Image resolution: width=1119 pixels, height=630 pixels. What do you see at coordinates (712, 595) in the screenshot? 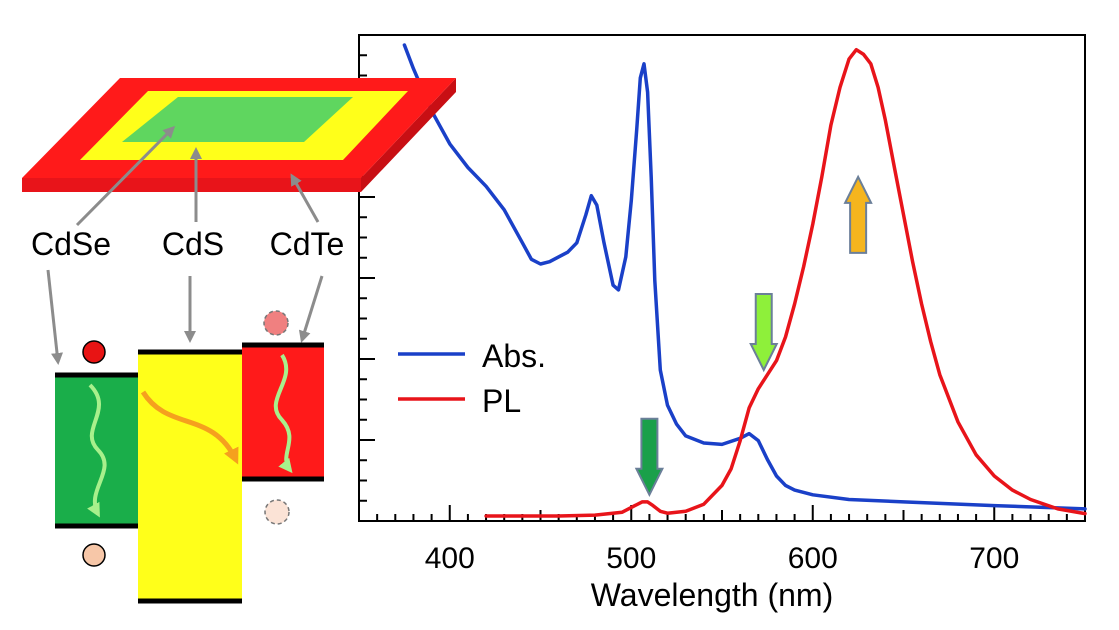
I see `x-axis-label: Wavelength (nm)` at bounding box center [712, 595].